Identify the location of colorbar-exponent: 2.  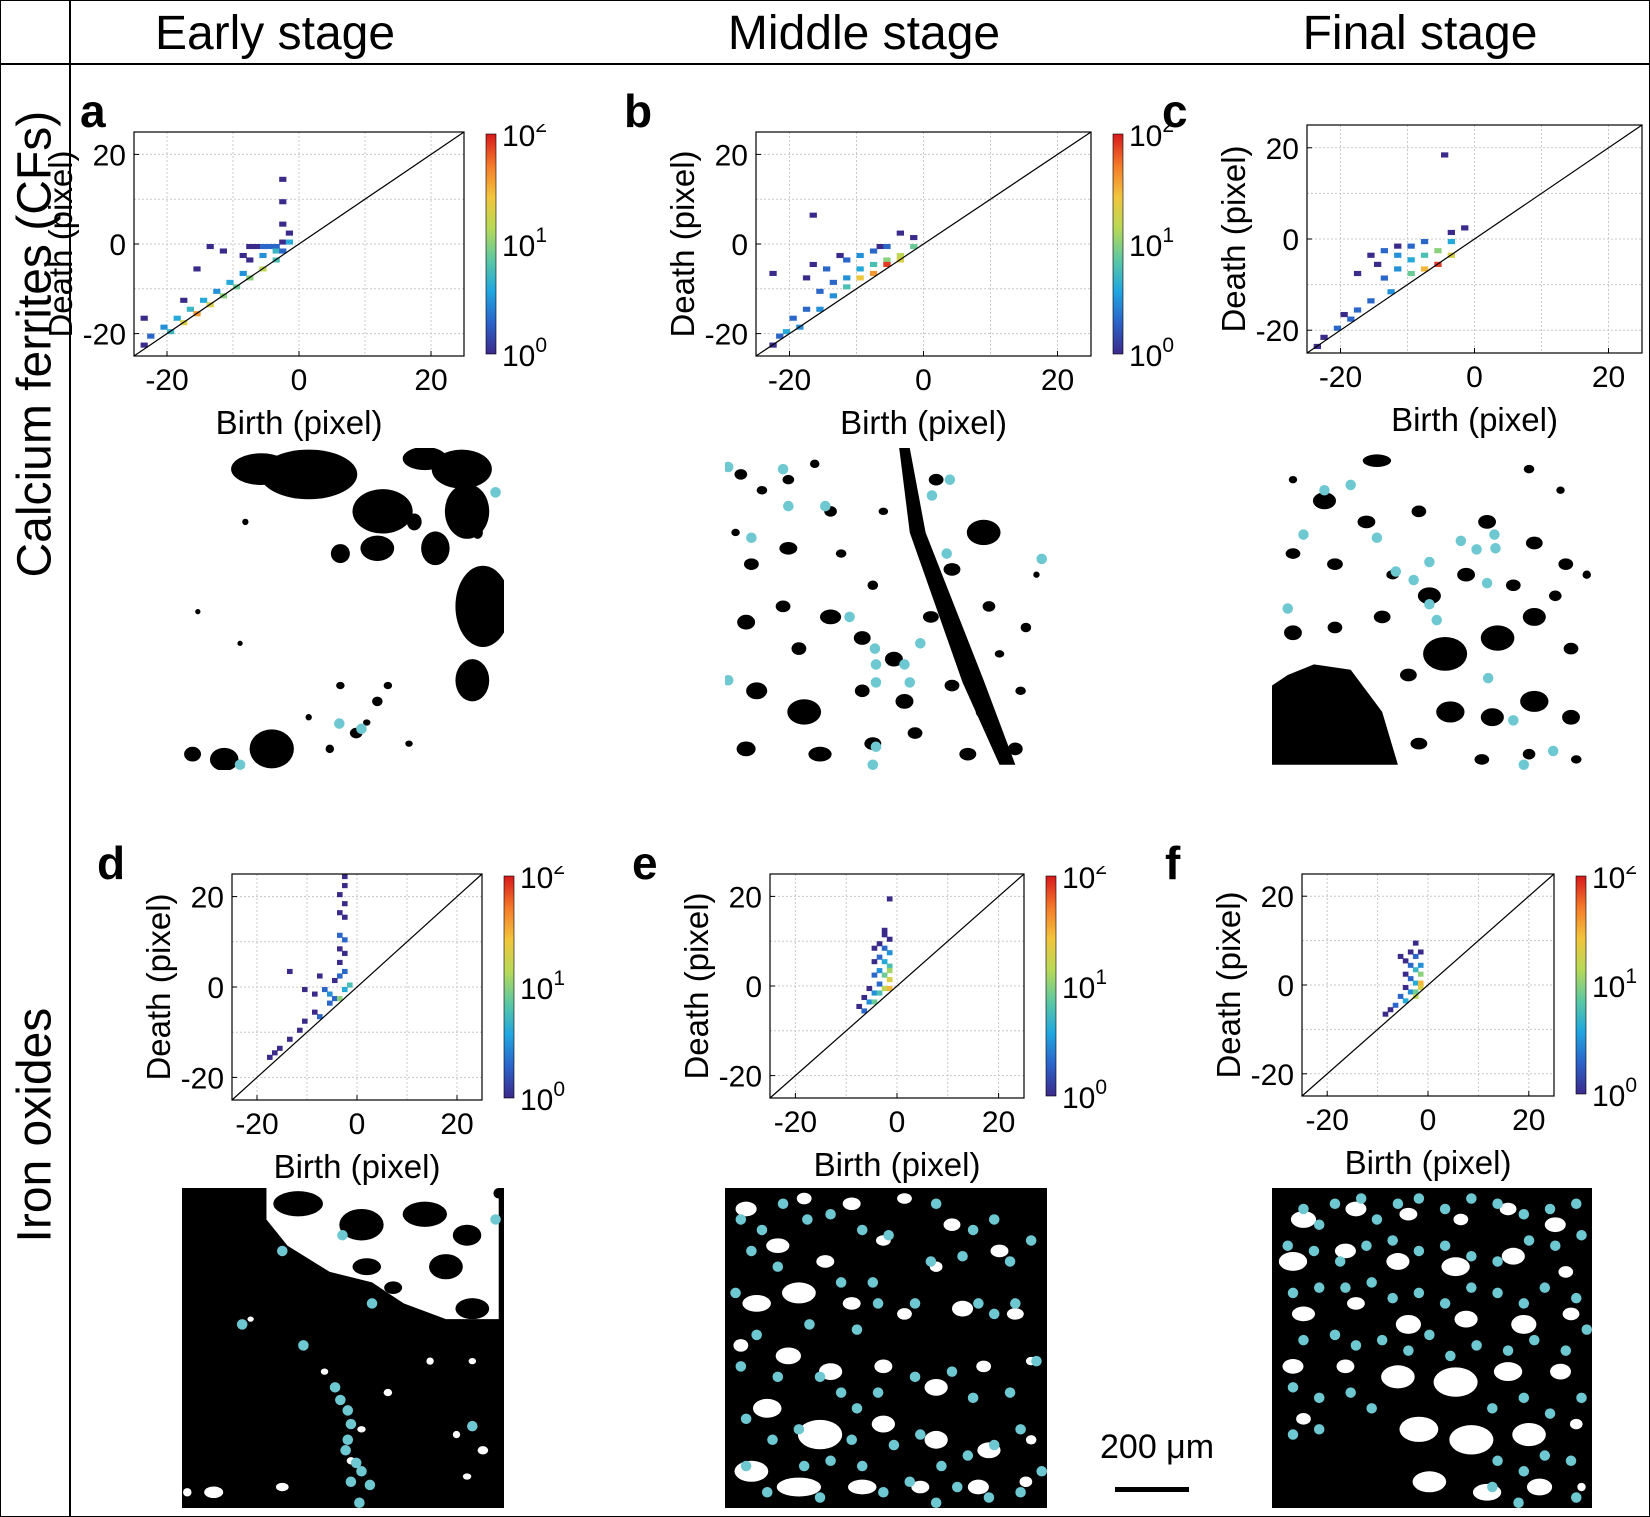
(559, 872).